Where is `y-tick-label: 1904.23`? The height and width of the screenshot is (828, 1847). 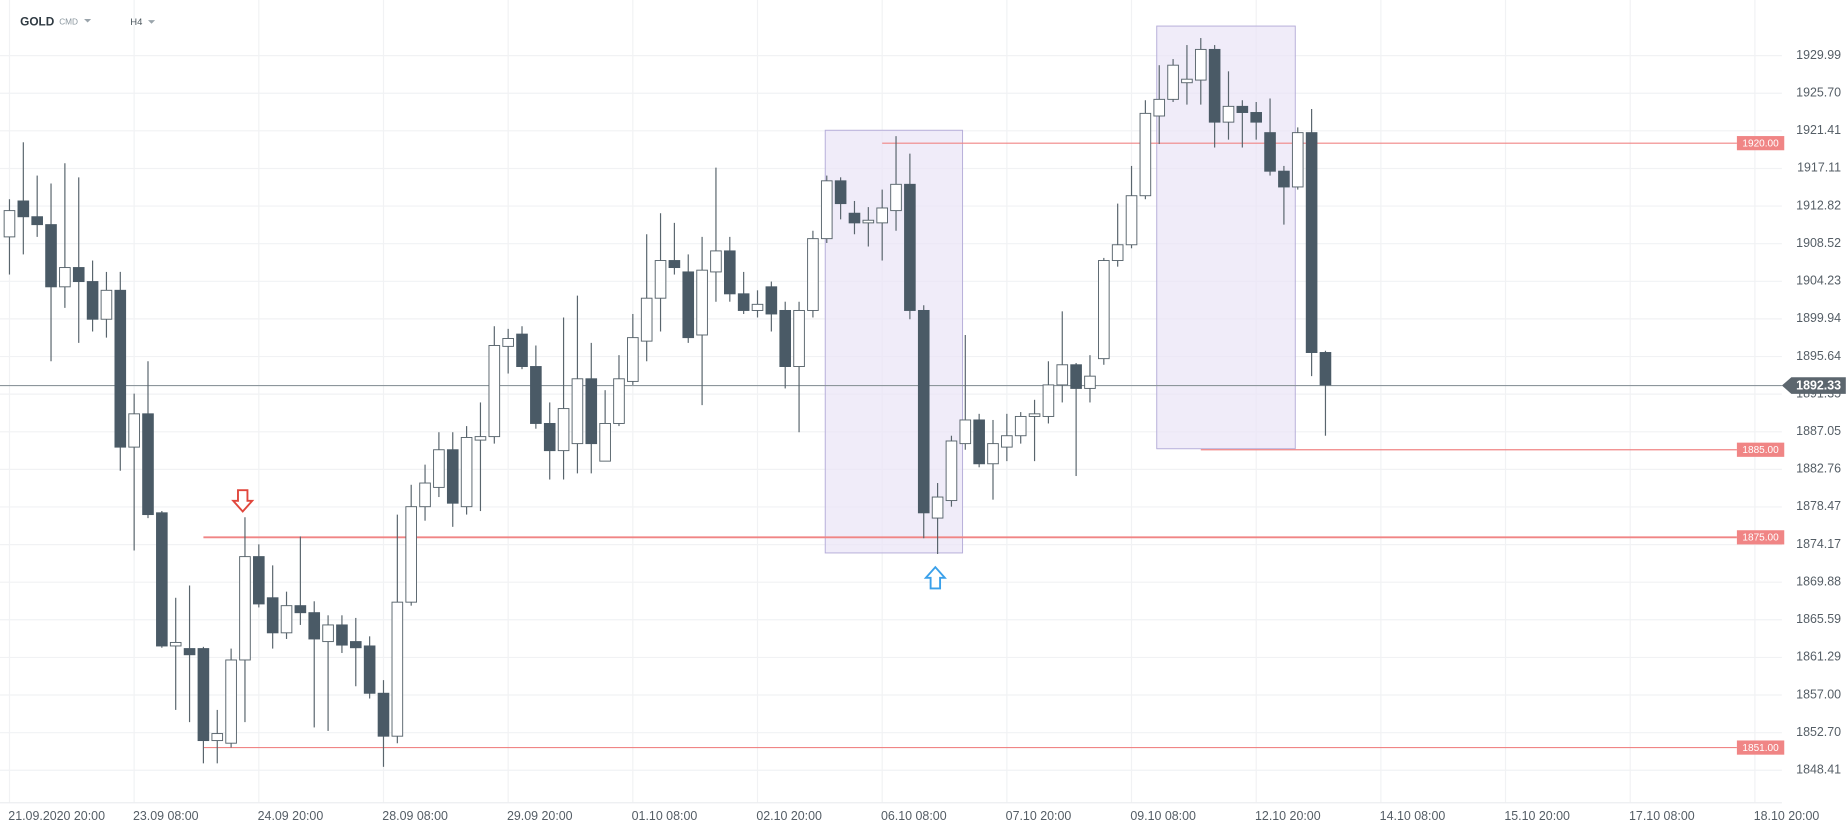 y-tick-label: 1904.23 is located at coordinates (1818, 281).